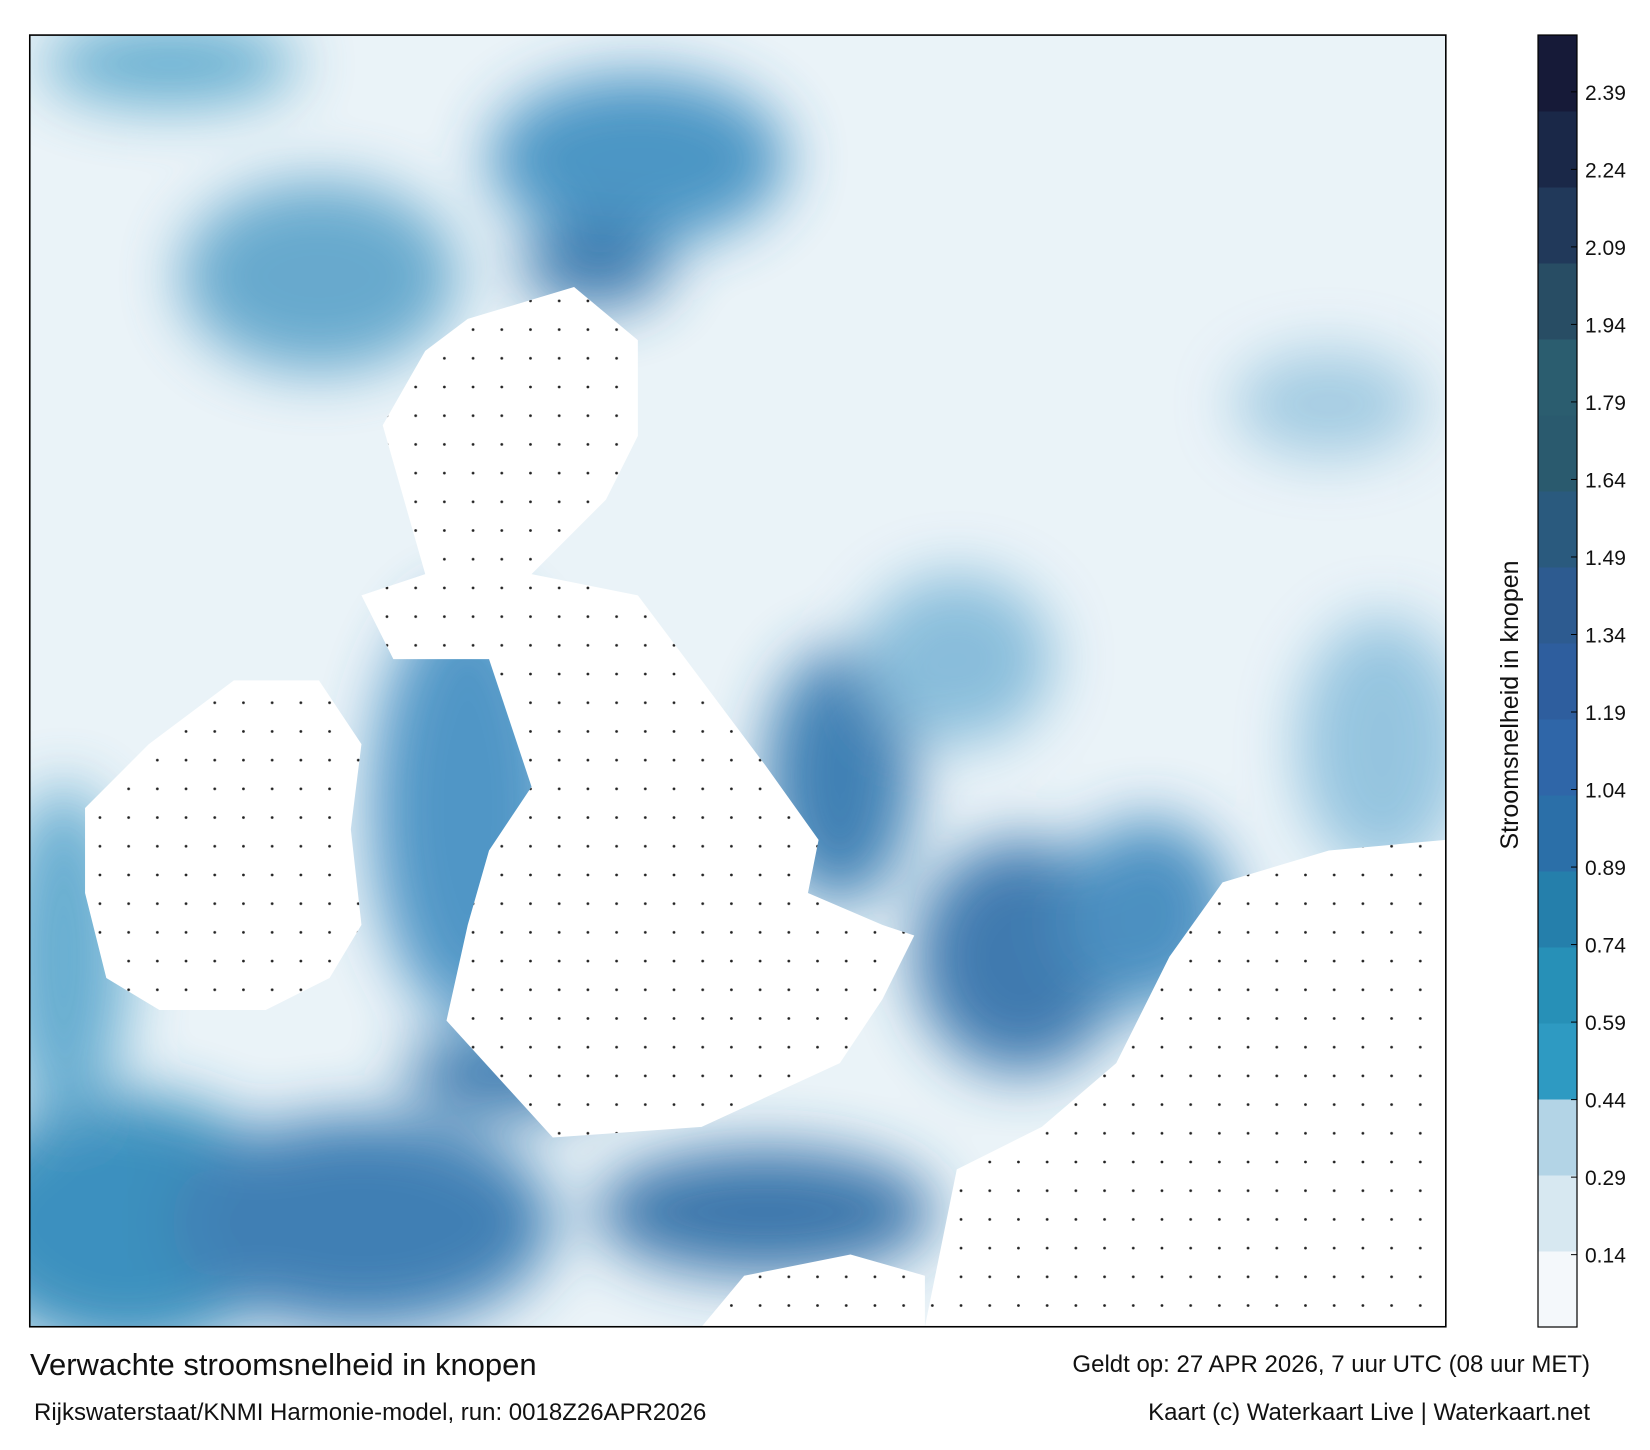 Image resolution: width=1650 pixels, height=1450 pixels. What do you see at coordinates (1605, 946) in the screenshot?
I see `colorbar-tick-label: 0.74` at bounding box center [1605, 946].